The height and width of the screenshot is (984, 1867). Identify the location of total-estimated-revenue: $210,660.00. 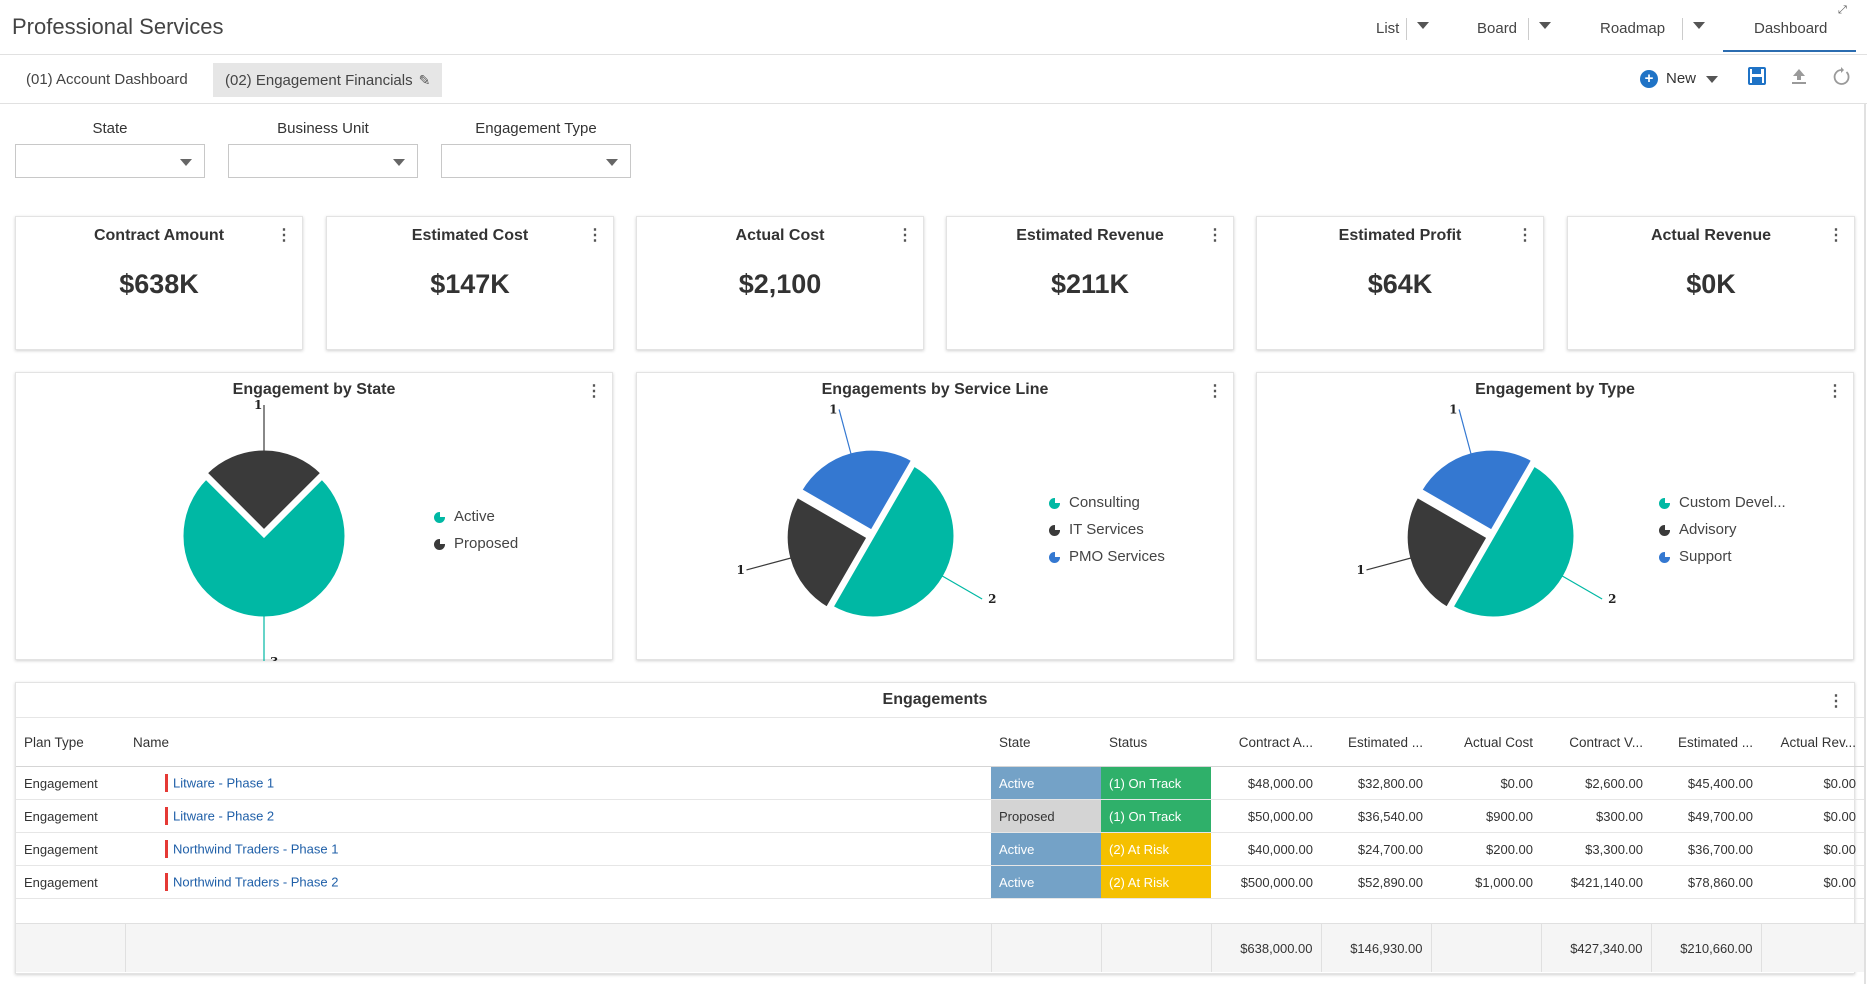
(1706, 947).